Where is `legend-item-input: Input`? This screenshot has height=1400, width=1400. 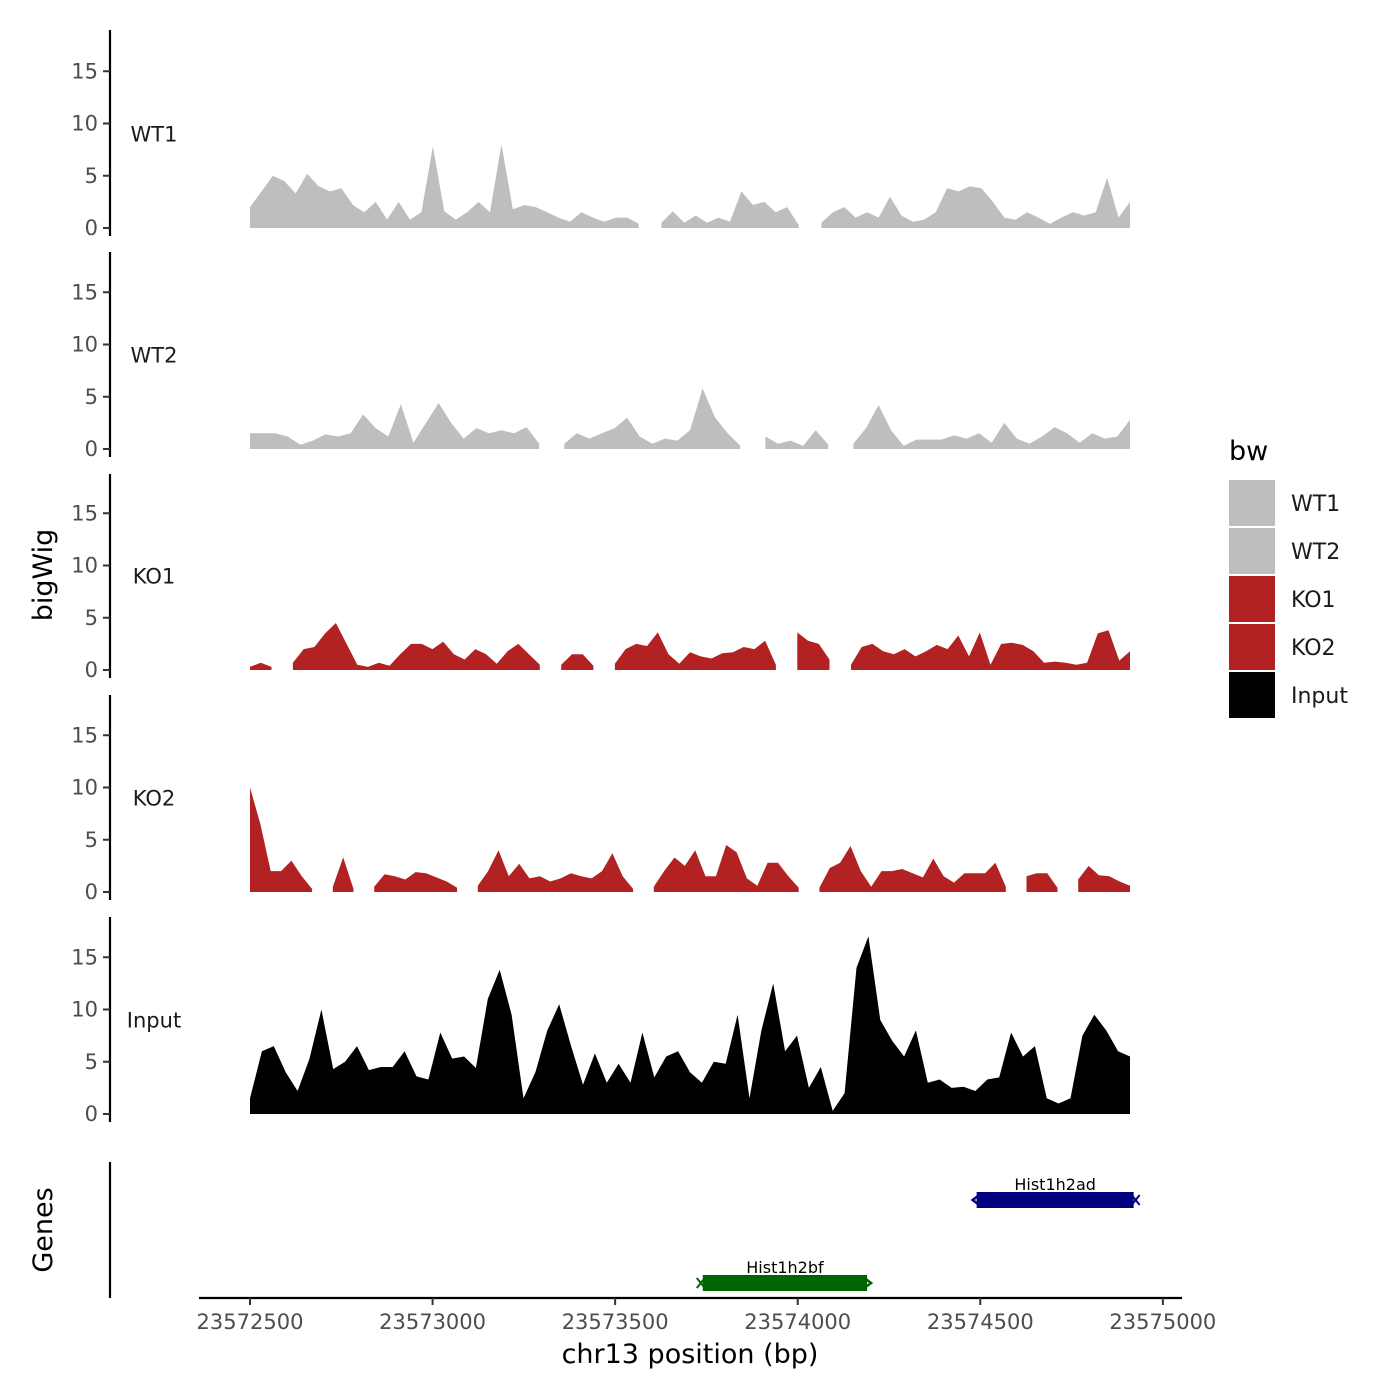 legend-item-input: Input is located at coordinates (1288, 695).